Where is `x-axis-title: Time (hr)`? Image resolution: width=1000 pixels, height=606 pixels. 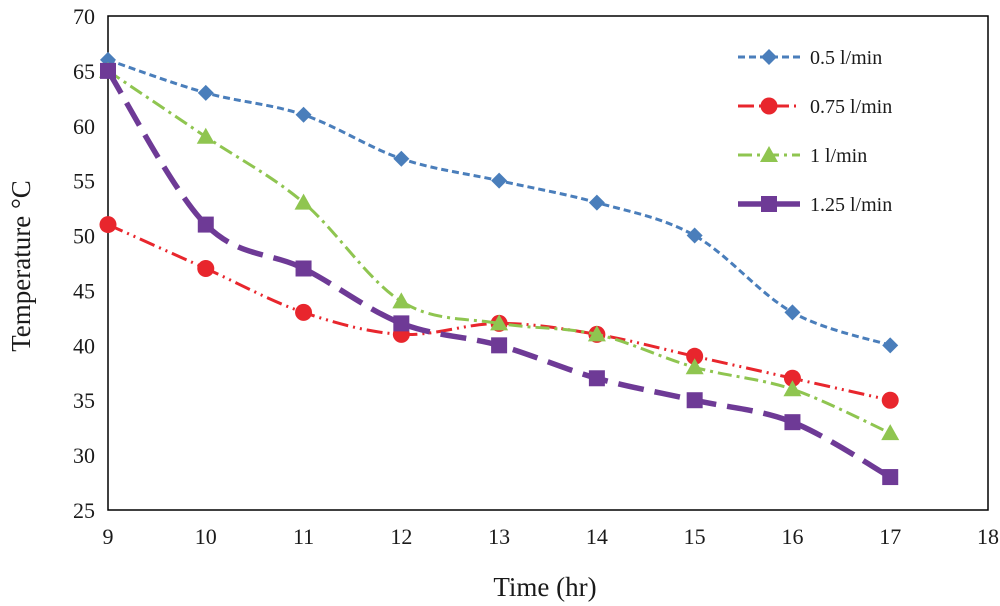 x-axis-title: Time (hr) is located at coordinates (544, 587).